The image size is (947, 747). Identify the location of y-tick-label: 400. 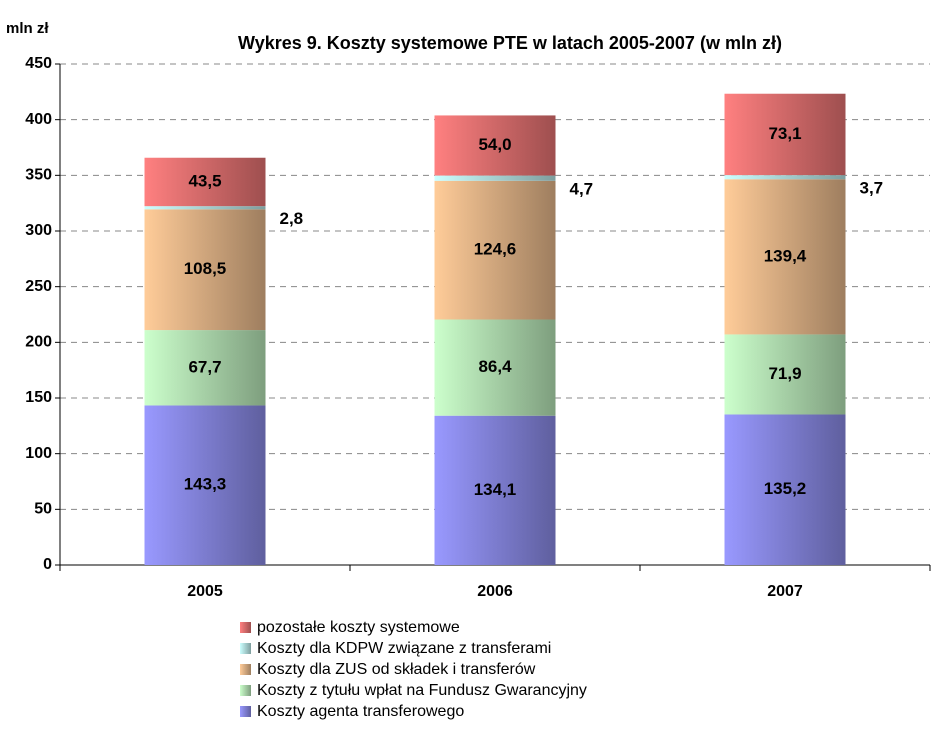
(38, 119).